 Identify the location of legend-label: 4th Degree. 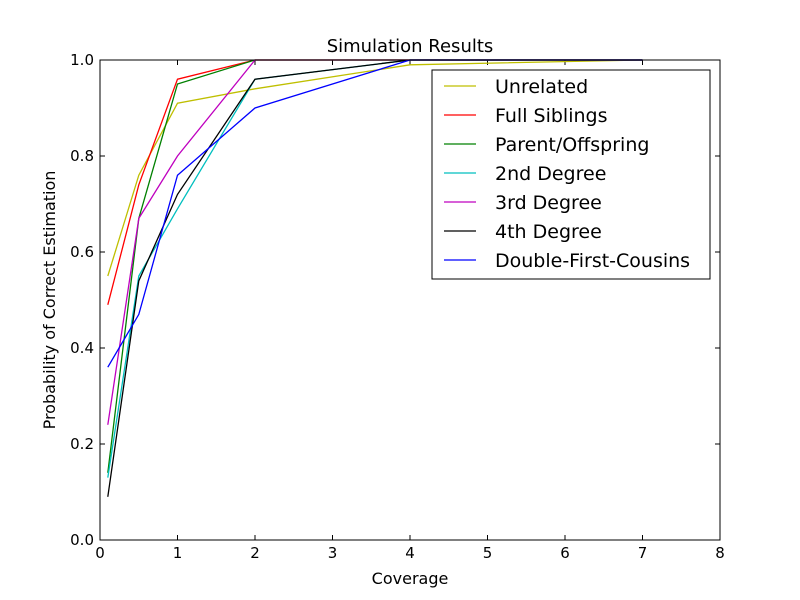
(548, 232).